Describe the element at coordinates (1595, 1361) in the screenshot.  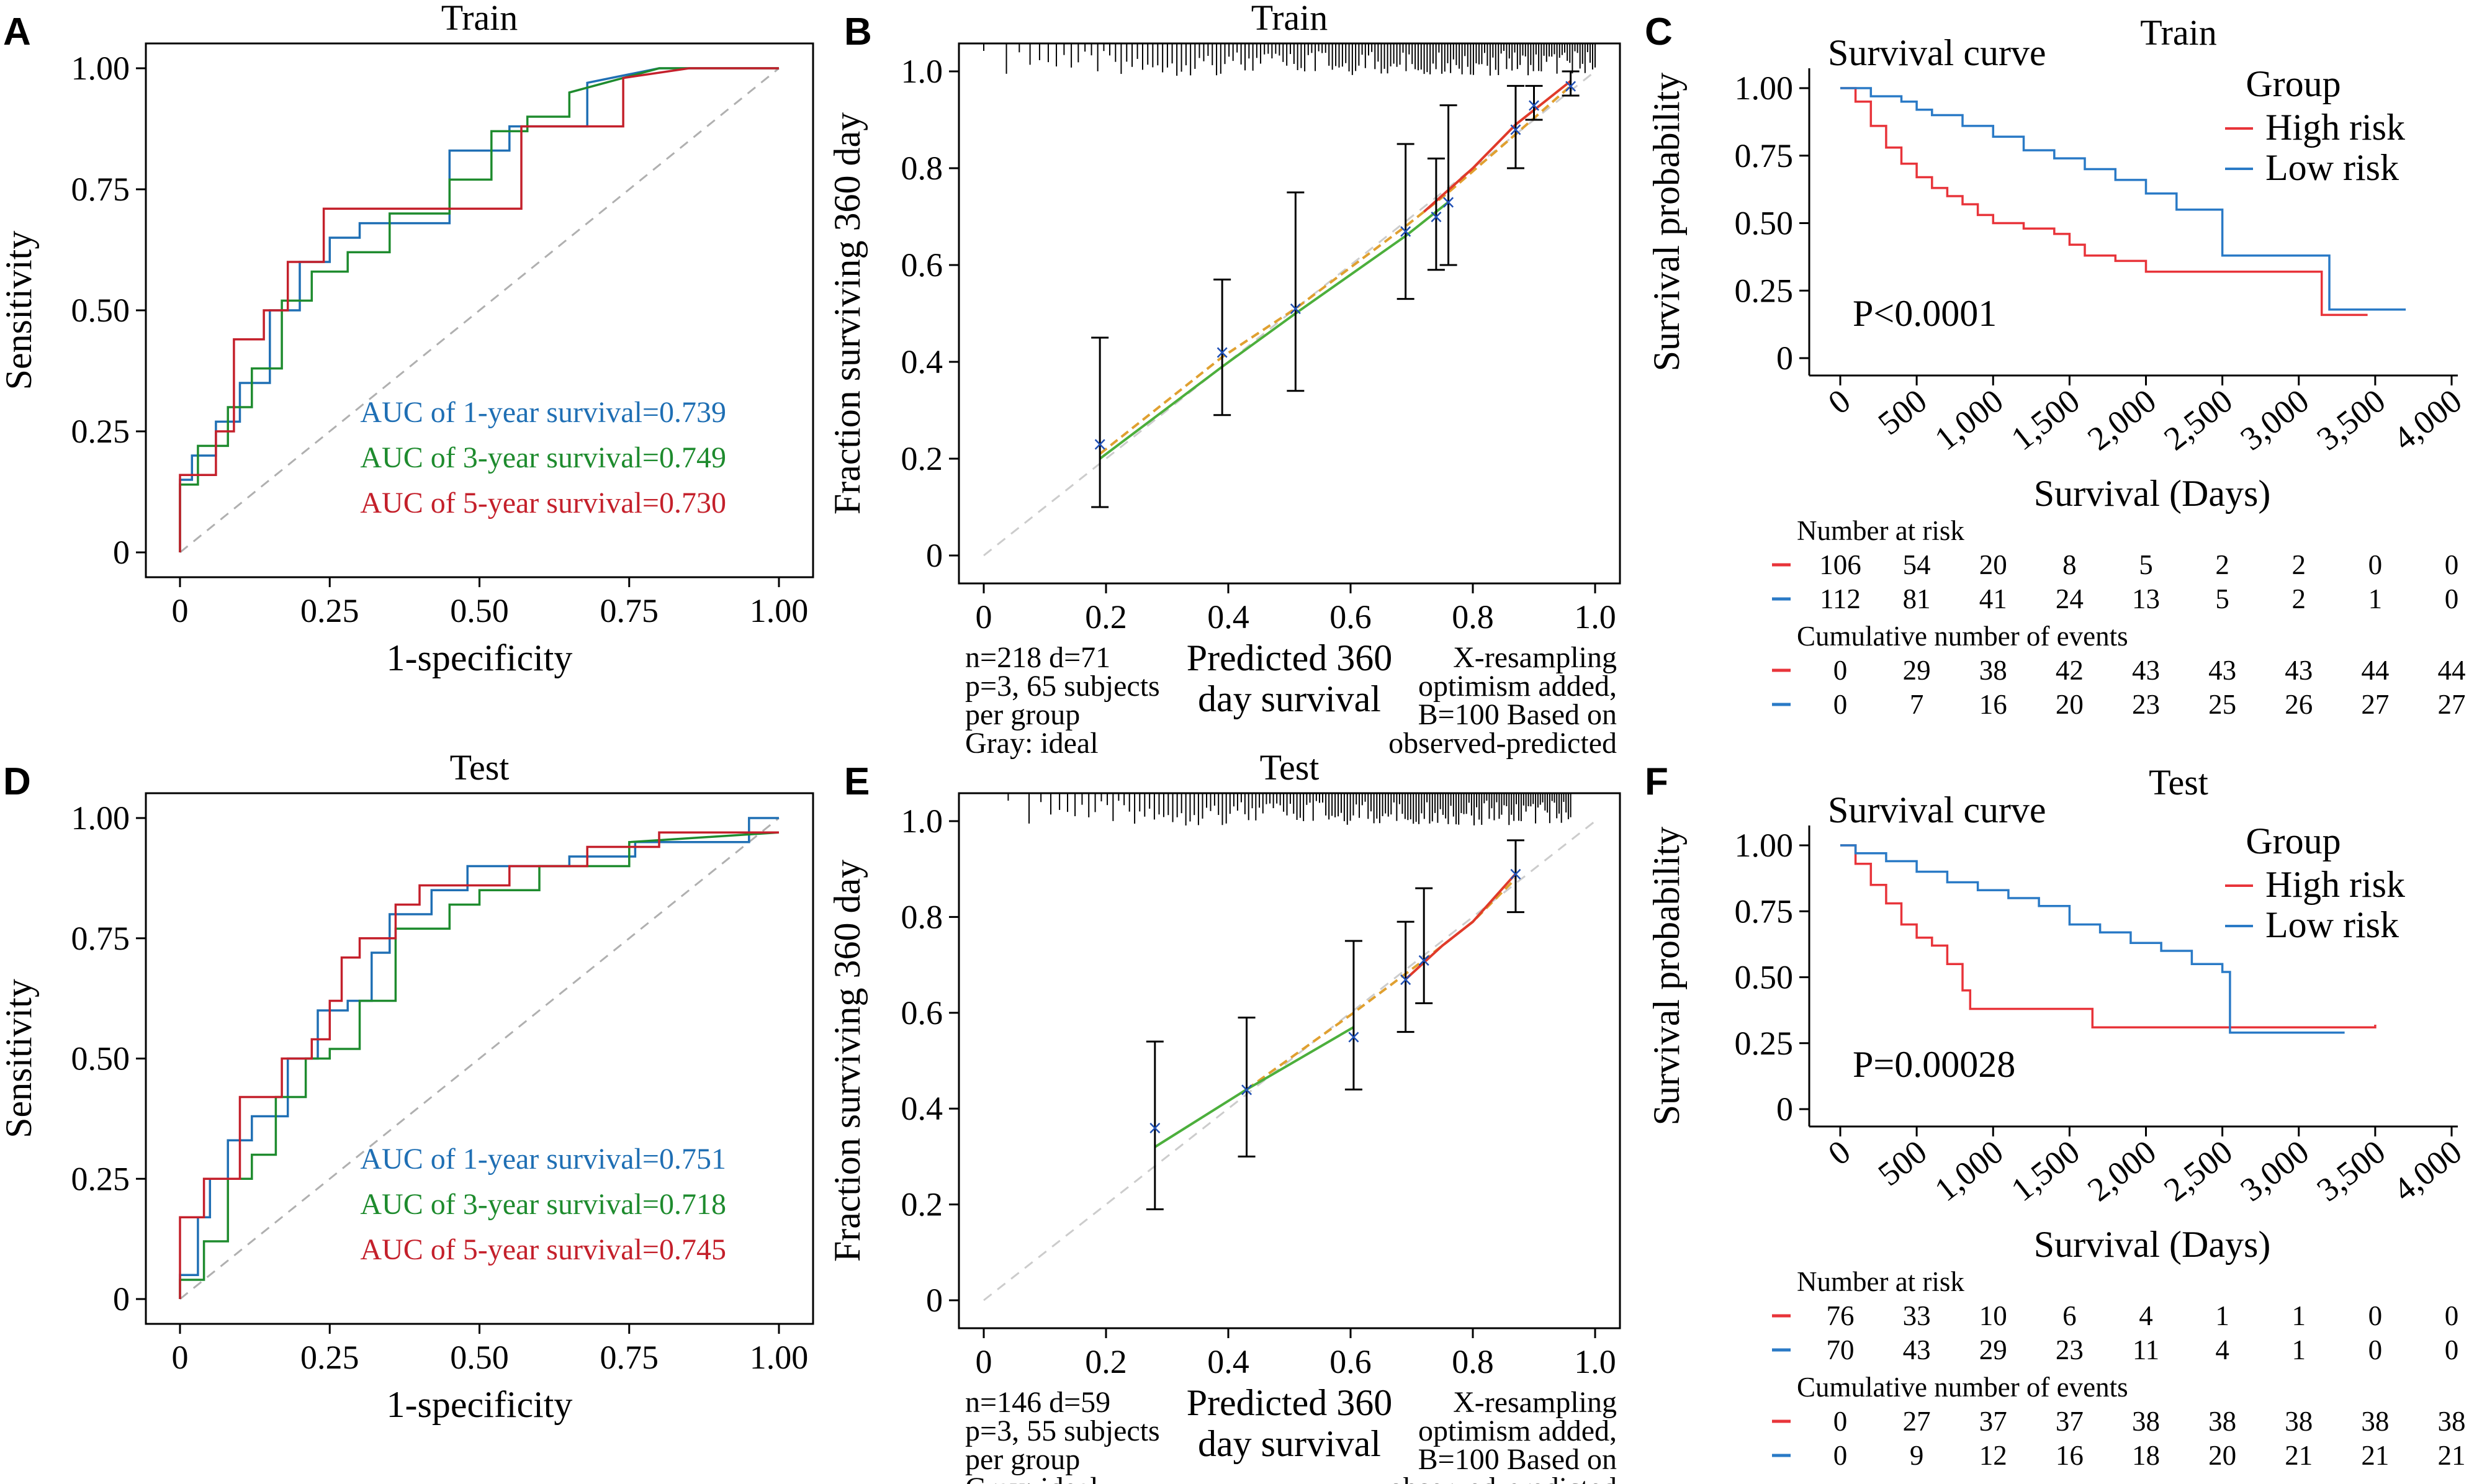
I see `x-tick-label: 1.0` at that location.